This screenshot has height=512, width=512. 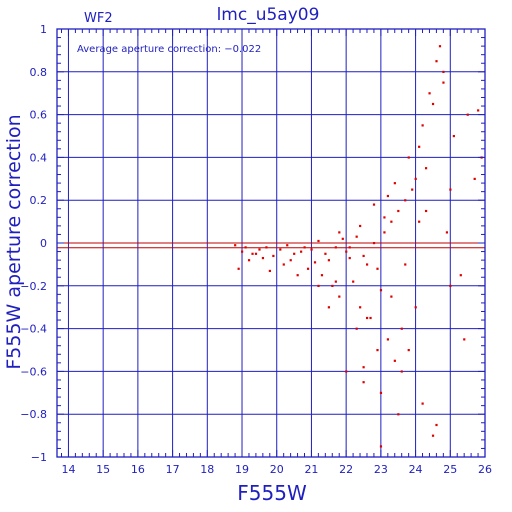 What do you see at coordinates (103, 469) in the screenshot?
I see `x-tick-label: 15` at bounding box center [103, 469].